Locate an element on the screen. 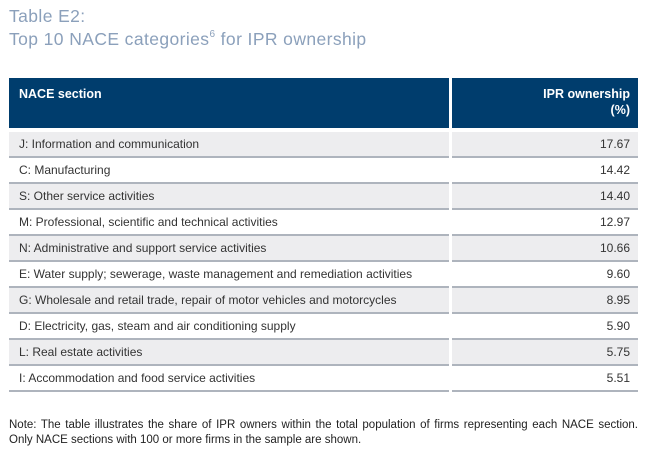  table-row: S: Other service activities 14.40 is located at coordinates (323, 197).